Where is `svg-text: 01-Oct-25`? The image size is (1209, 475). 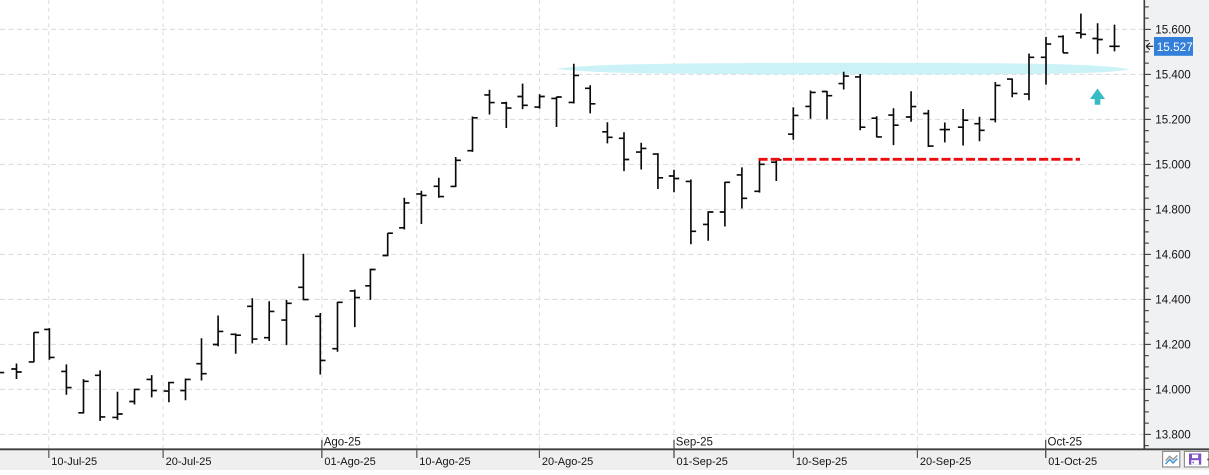
svg-text: 01-Oct-25 is located at coordinates (1072, 462).